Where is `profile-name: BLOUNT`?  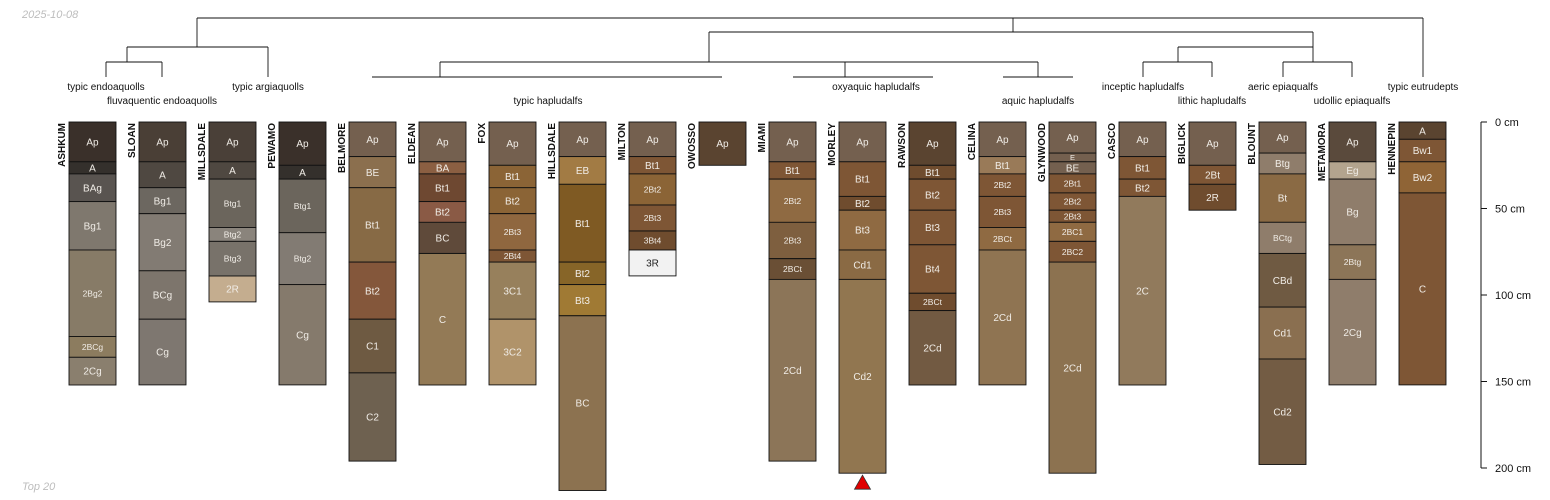 profile-name: BLOUNT is located at coordinates (1252, 144).